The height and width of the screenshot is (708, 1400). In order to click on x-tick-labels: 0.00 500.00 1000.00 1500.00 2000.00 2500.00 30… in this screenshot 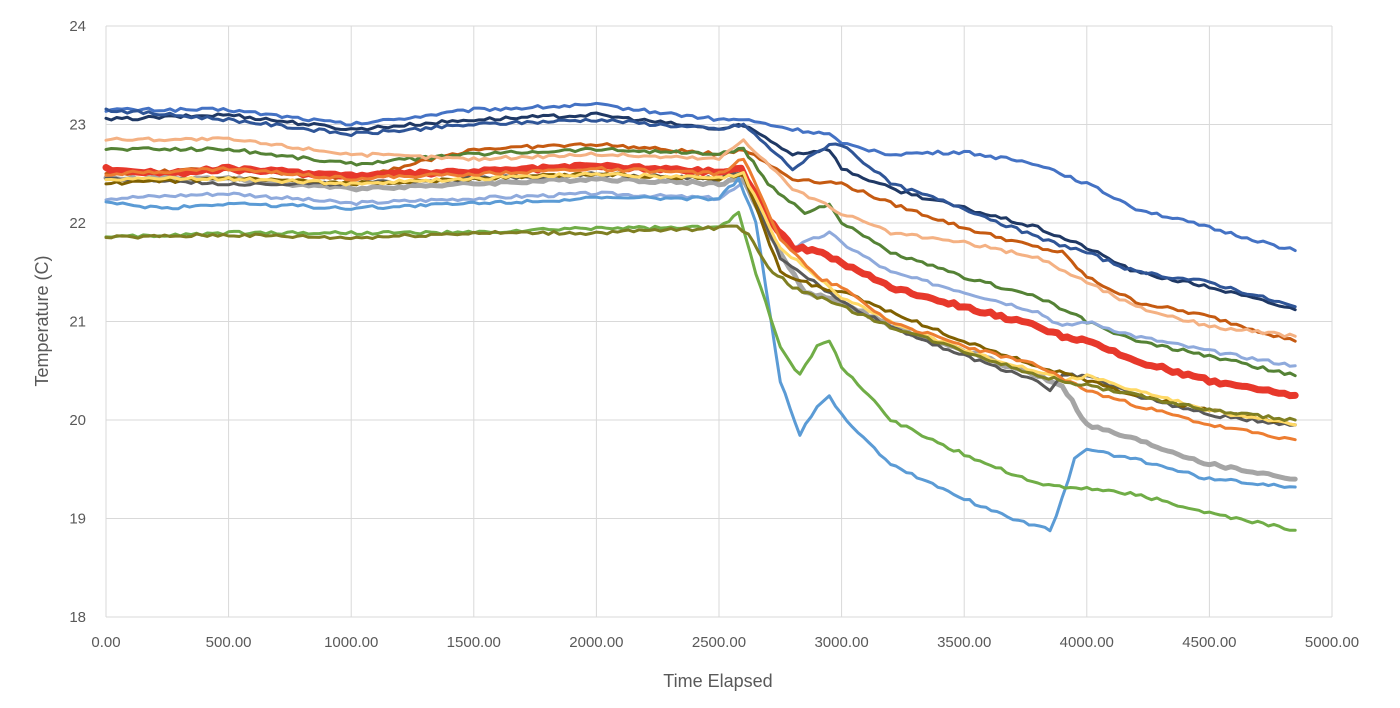, I will do `click(725, 642)`.